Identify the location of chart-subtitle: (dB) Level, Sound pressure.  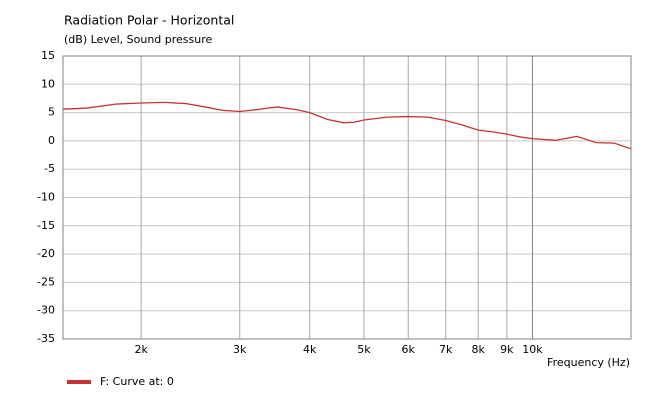
(138, 39).